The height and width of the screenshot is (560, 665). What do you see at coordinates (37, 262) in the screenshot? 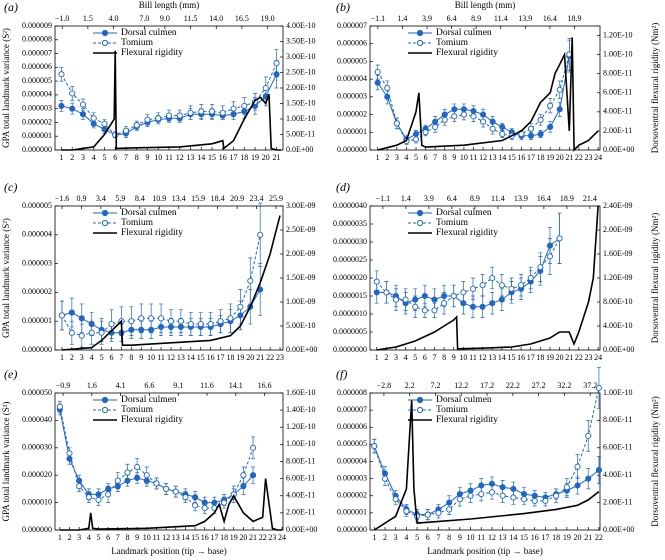
I see `y-tick-label: 0.000003` at bounding box center [37, 262].